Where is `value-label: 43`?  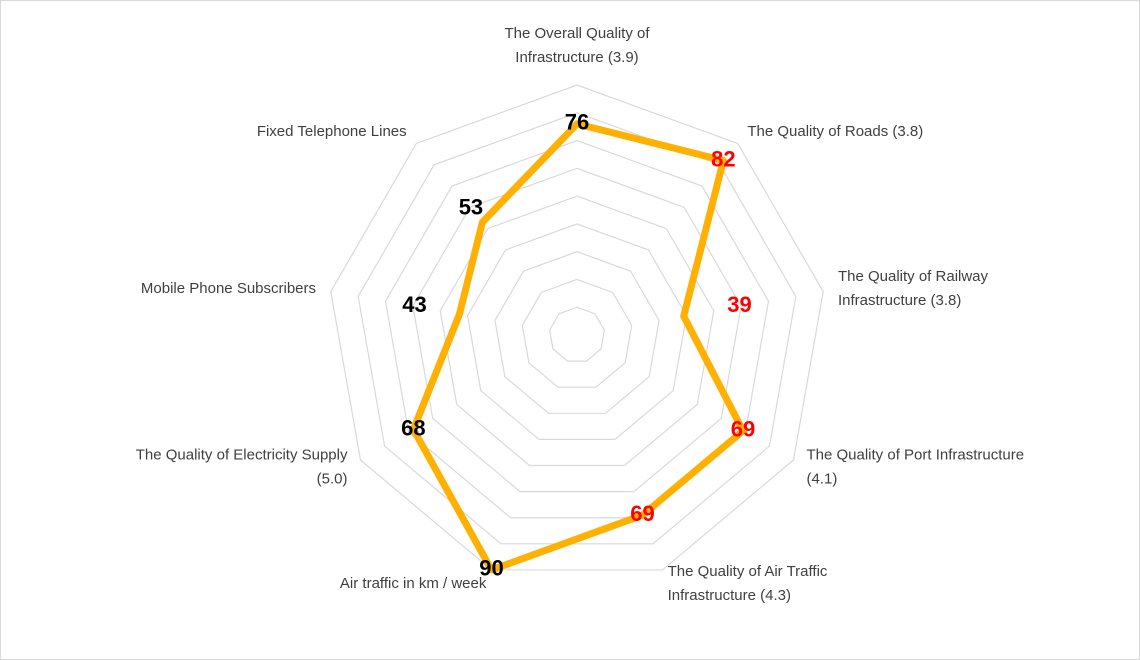 value-label: 43 is located at coordinates (414, 304).